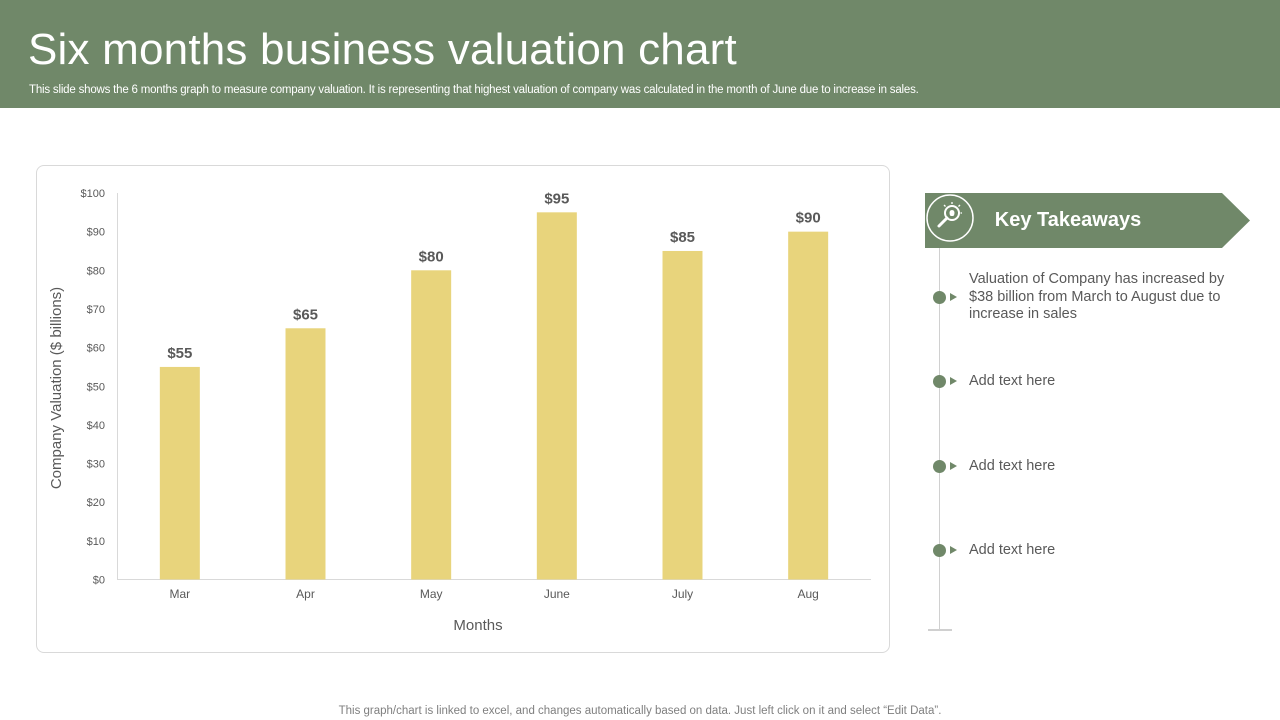 Image resolution: width=1280 pixels, height=720 pixels. I want to click on y-tick-label: $20, so click(96, 503).